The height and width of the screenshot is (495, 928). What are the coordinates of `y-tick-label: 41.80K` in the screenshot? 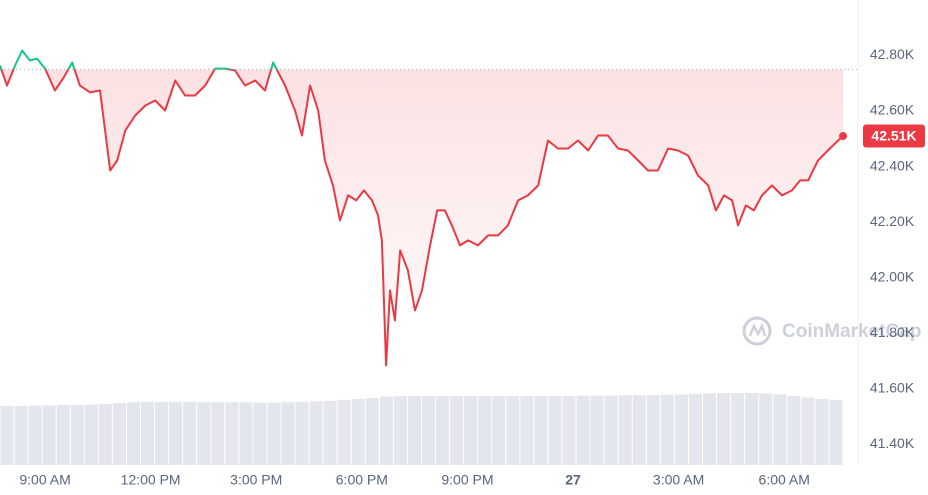 It's located at (892, 332).